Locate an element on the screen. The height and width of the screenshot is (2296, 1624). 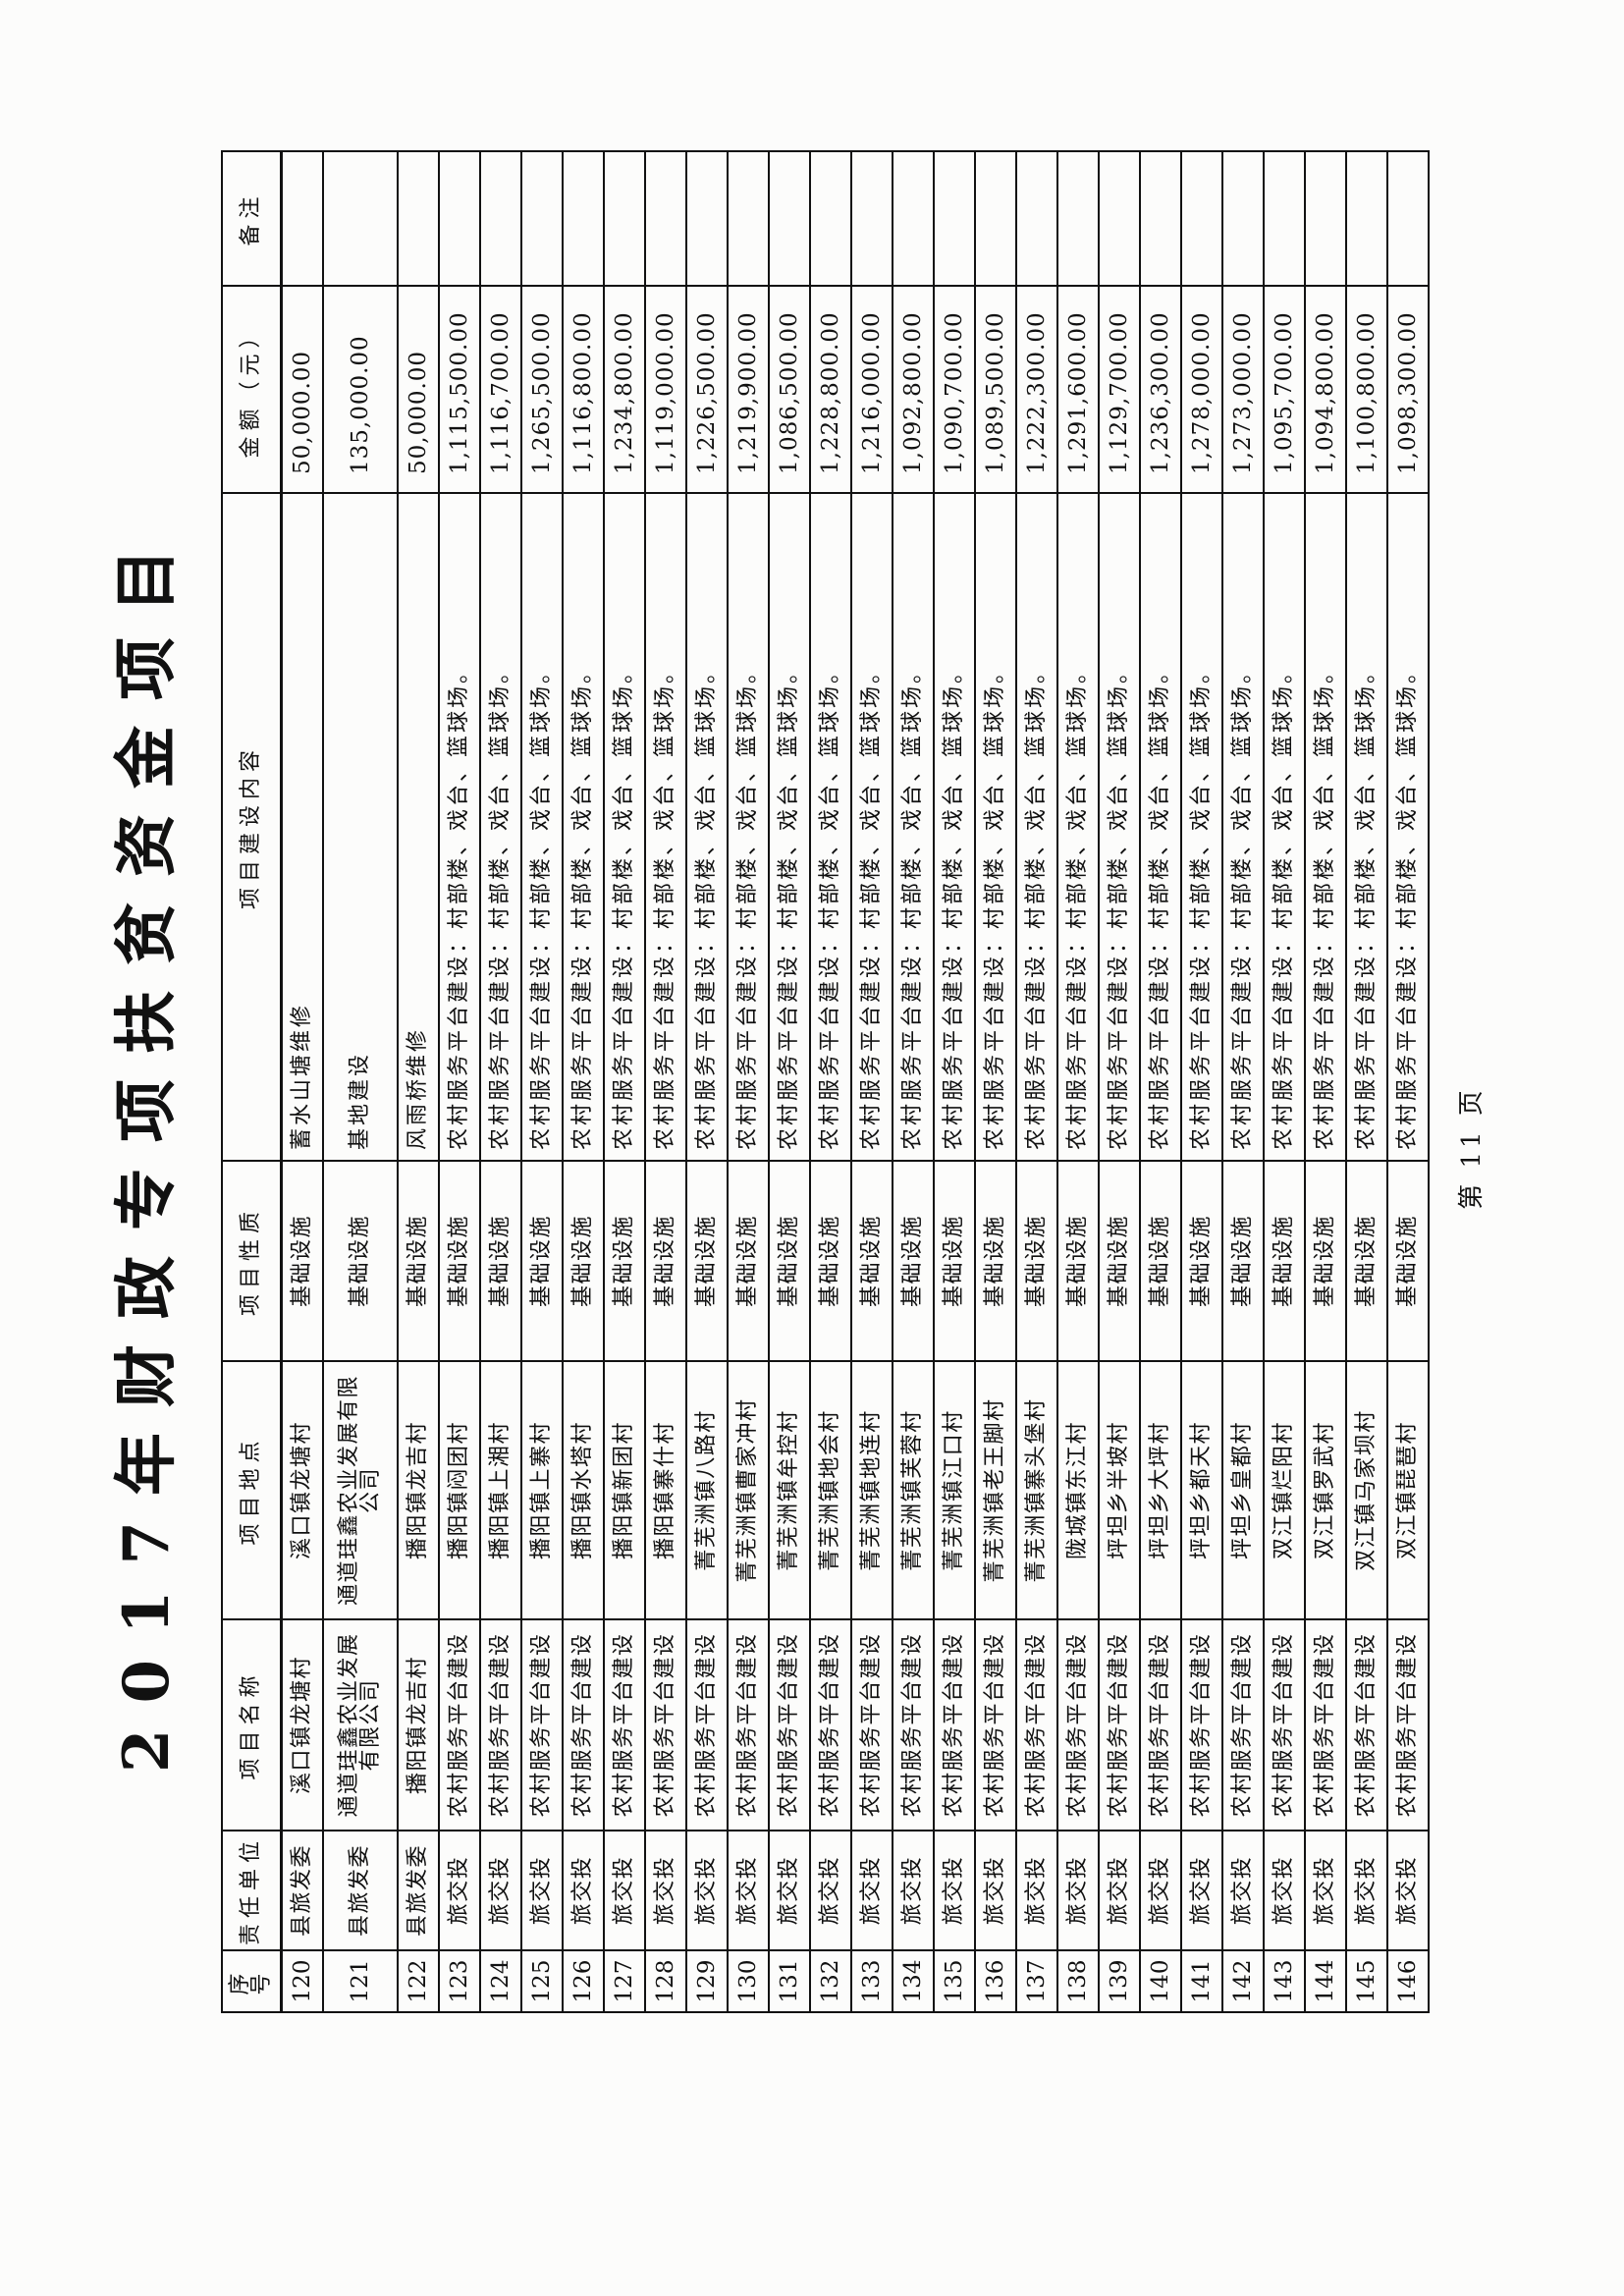
table-row: 120 县旅发委 溪口镇龙塘村 溪口镇龙塘村 基础设施 蓄水山塘维修 50,000.00 is located at coordinates (302, 1081).